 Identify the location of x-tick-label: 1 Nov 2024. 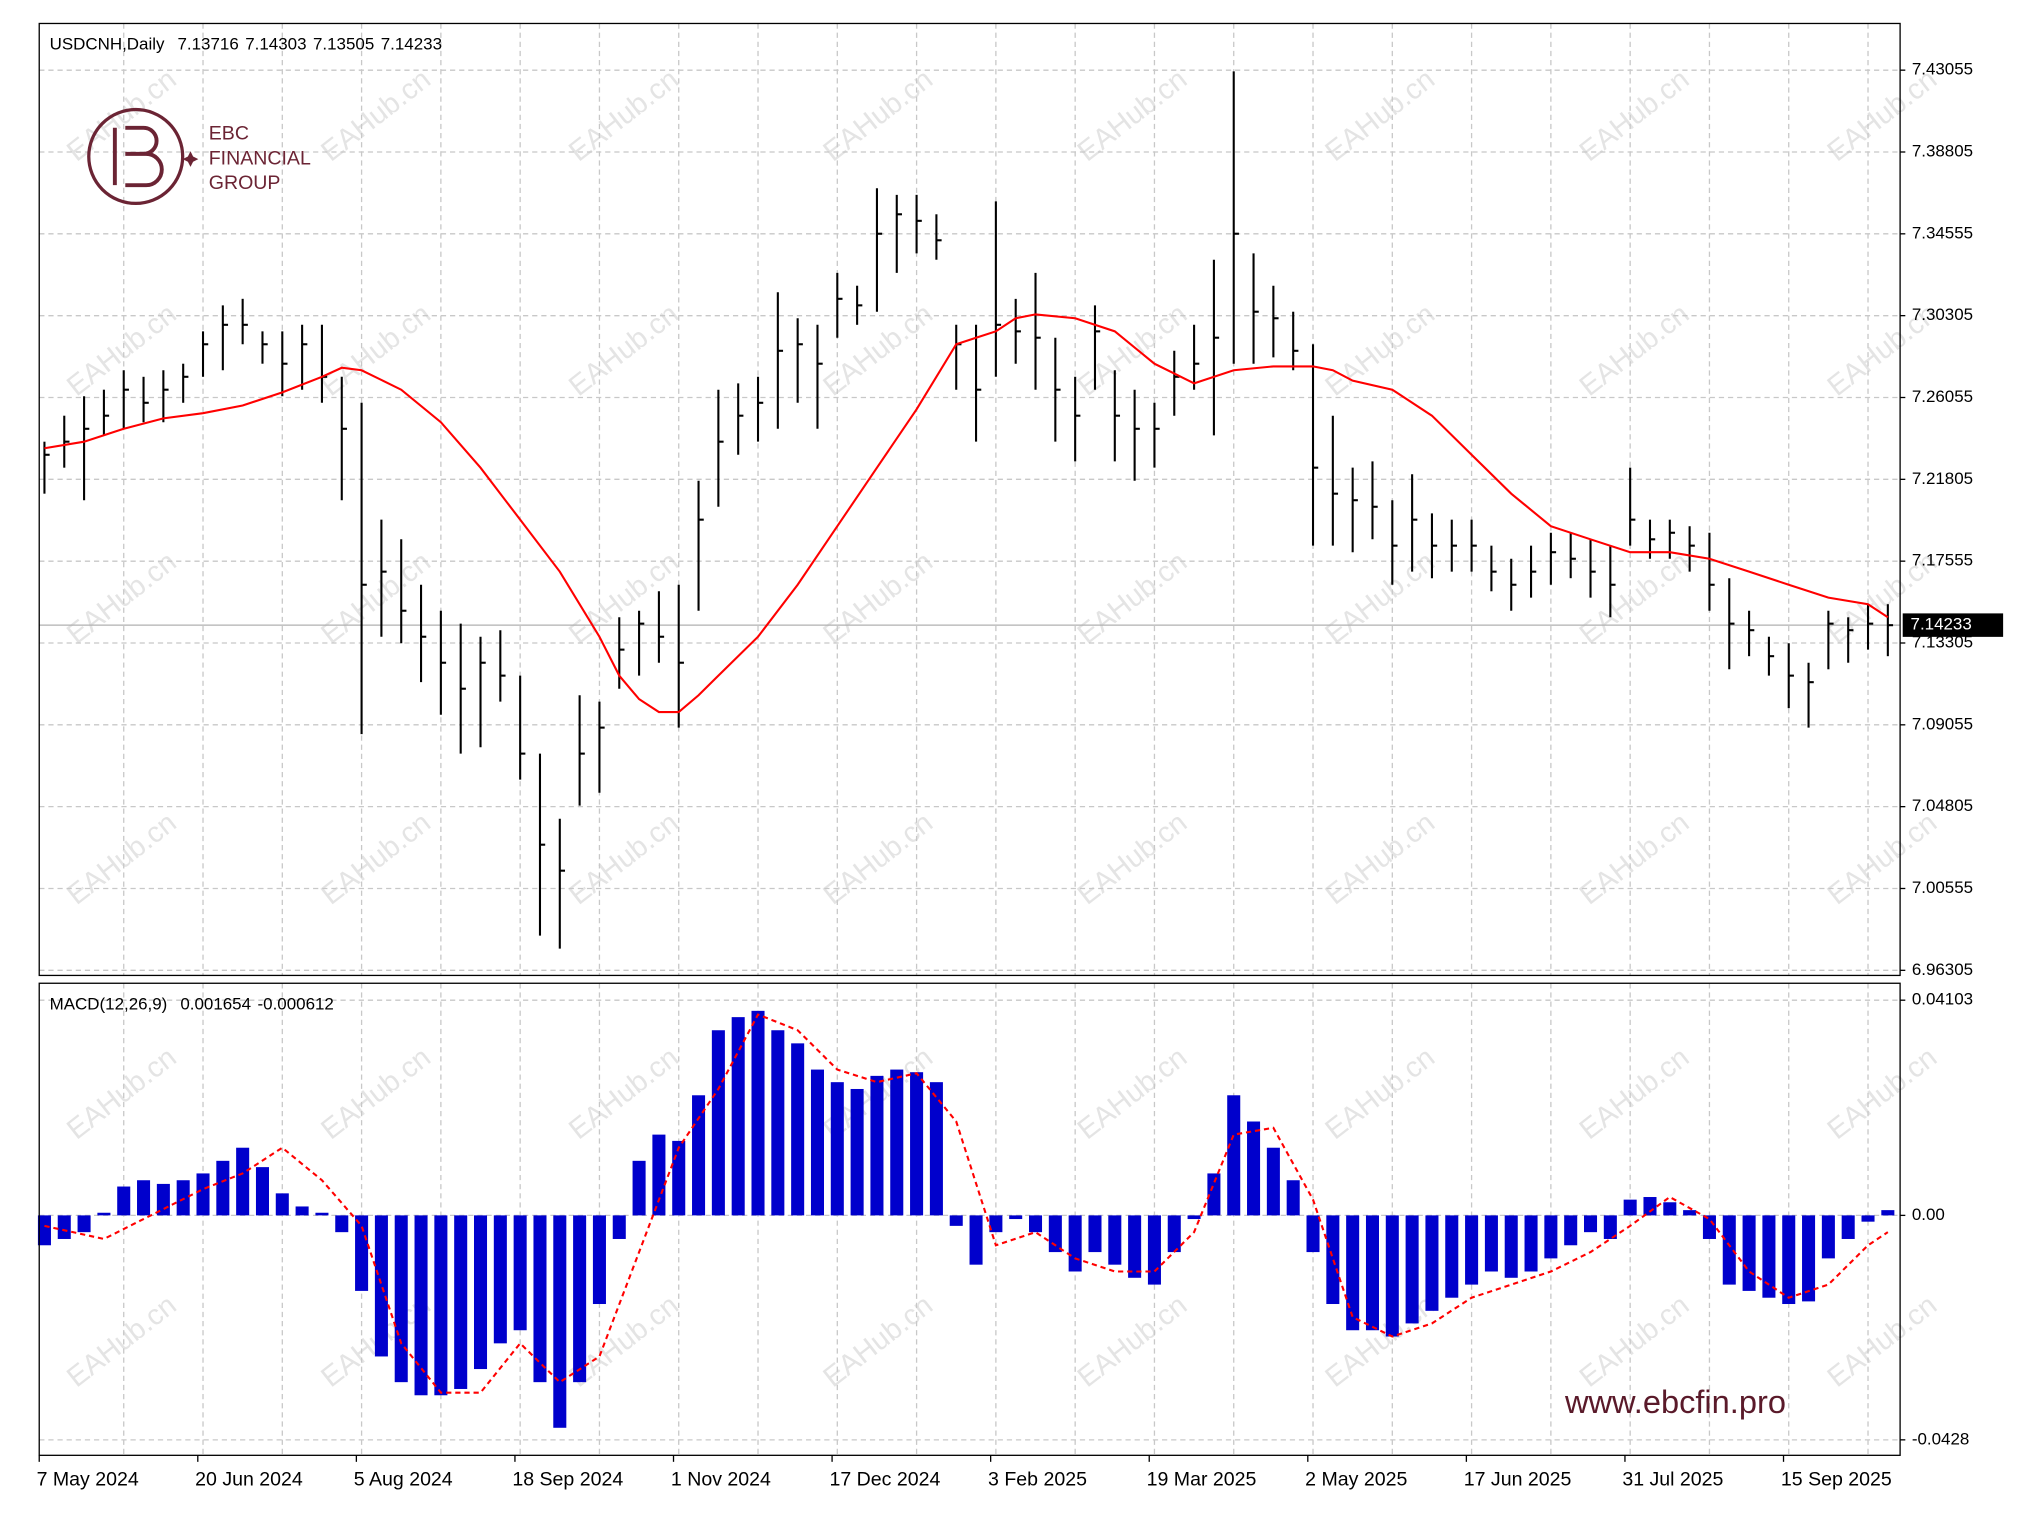
(721, 1479).